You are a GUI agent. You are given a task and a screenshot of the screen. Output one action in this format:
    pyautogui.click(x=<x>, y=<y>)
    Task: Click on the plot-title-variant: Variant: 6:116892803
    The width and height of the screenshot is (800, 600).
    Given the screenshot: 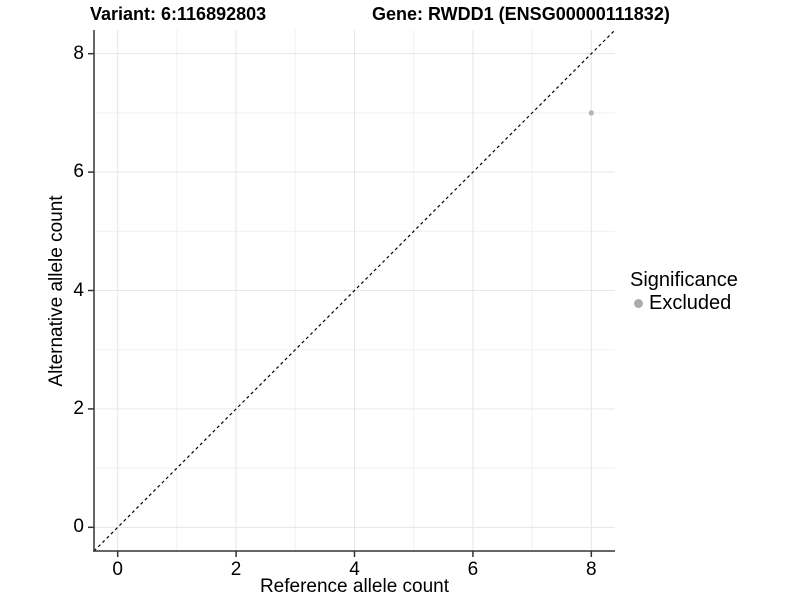 What is the action you would take?
    pyautogui.click(x=178, y=14)
    